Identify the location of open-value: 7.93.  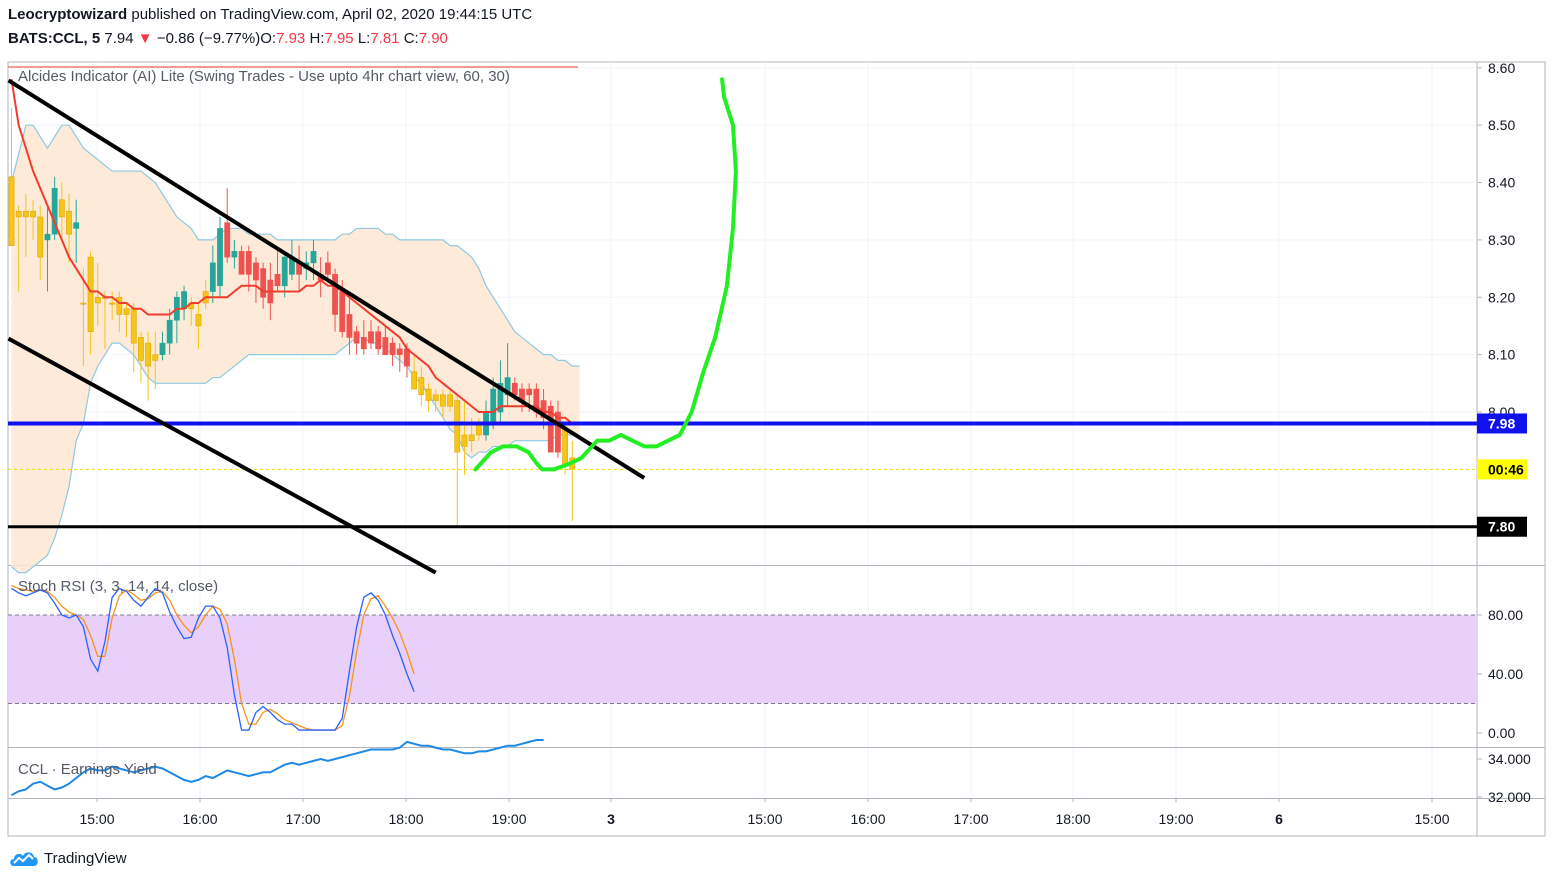
(291, 38).